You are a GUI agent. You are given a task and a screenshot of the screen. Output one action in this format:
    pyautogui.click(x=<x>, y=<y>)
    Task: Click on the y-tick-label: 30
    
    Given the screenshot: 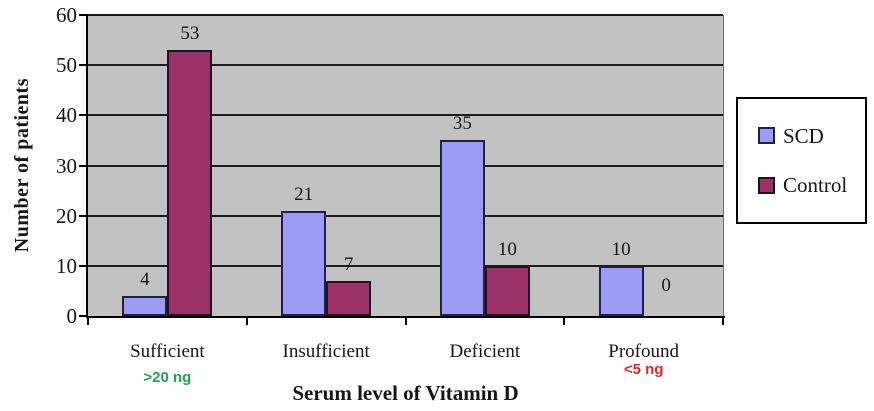 What is the action you would take?
    pyautogui.click(x=66, y=165)
    